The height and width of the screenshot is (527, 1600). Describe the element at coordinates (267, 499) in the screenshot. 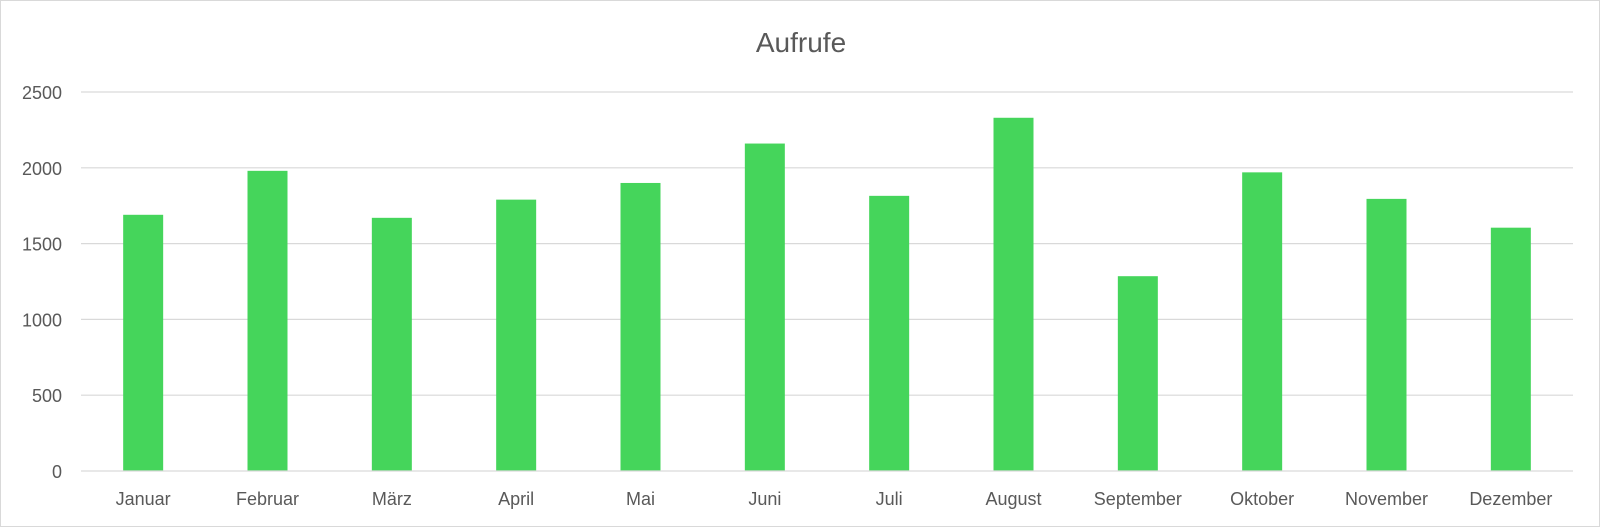

I see `x-tick-label-februar: Februar` at that location.